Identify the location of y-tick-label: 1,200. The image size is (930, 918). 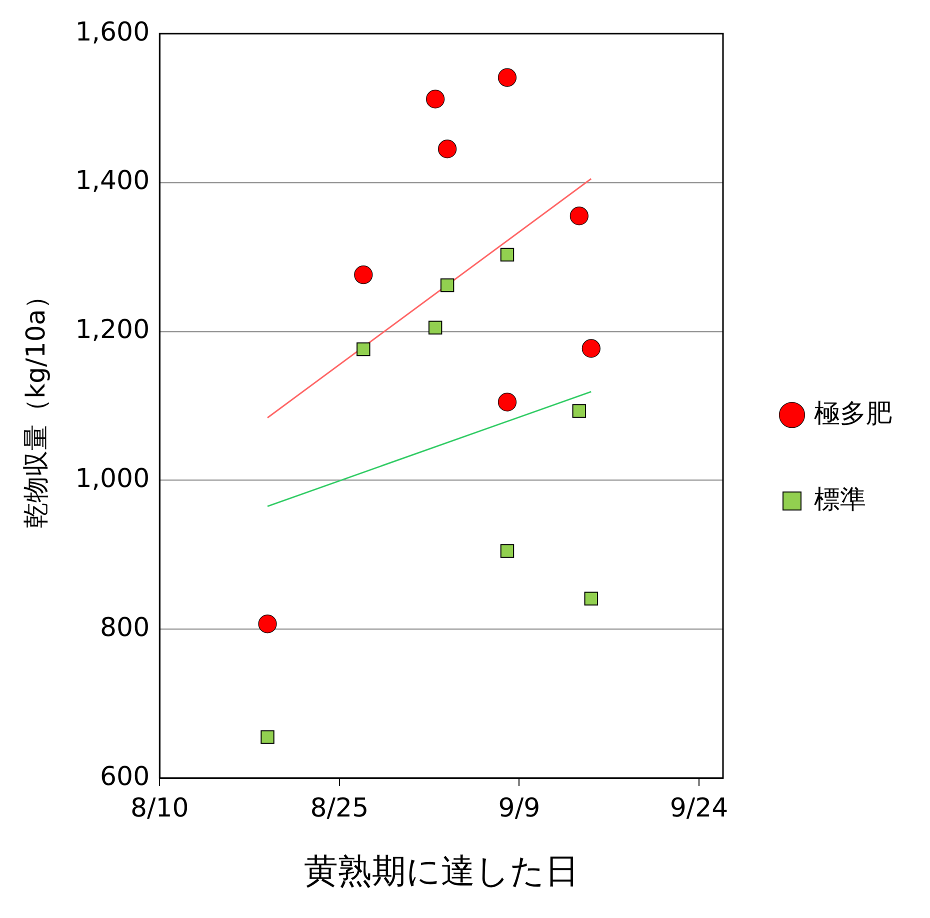
(112, 330).